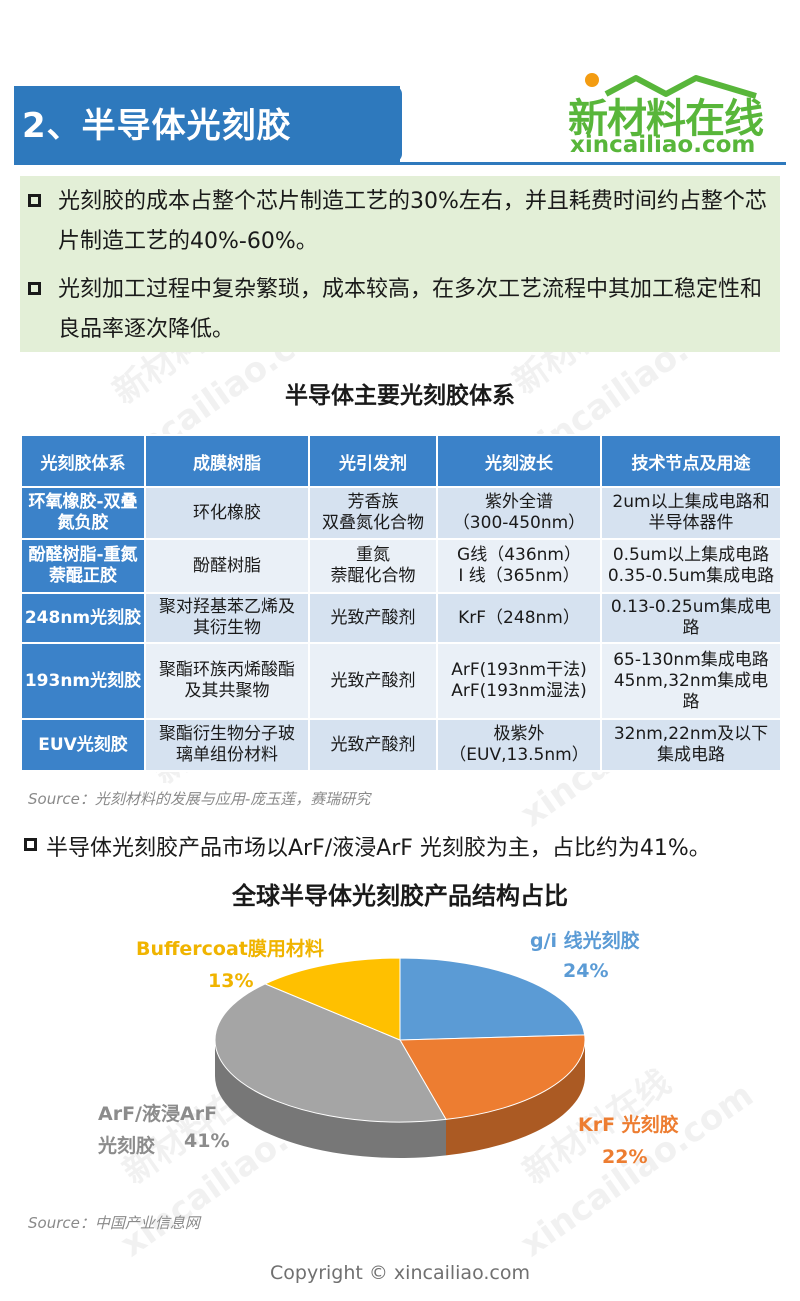 The height and width of the screenshot is (1301, 800). I want to click on table-cell: 芳香族 双叠氮化合物, so click(373, 513).